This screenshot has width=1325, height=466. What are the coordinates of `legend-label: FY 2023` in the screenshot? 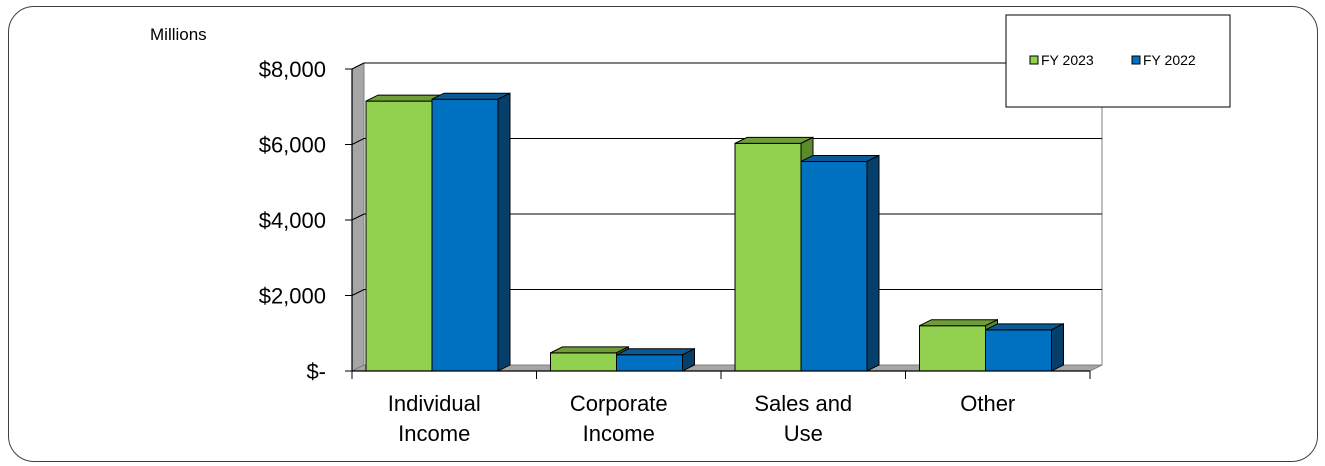 It's located at (1067, 60).